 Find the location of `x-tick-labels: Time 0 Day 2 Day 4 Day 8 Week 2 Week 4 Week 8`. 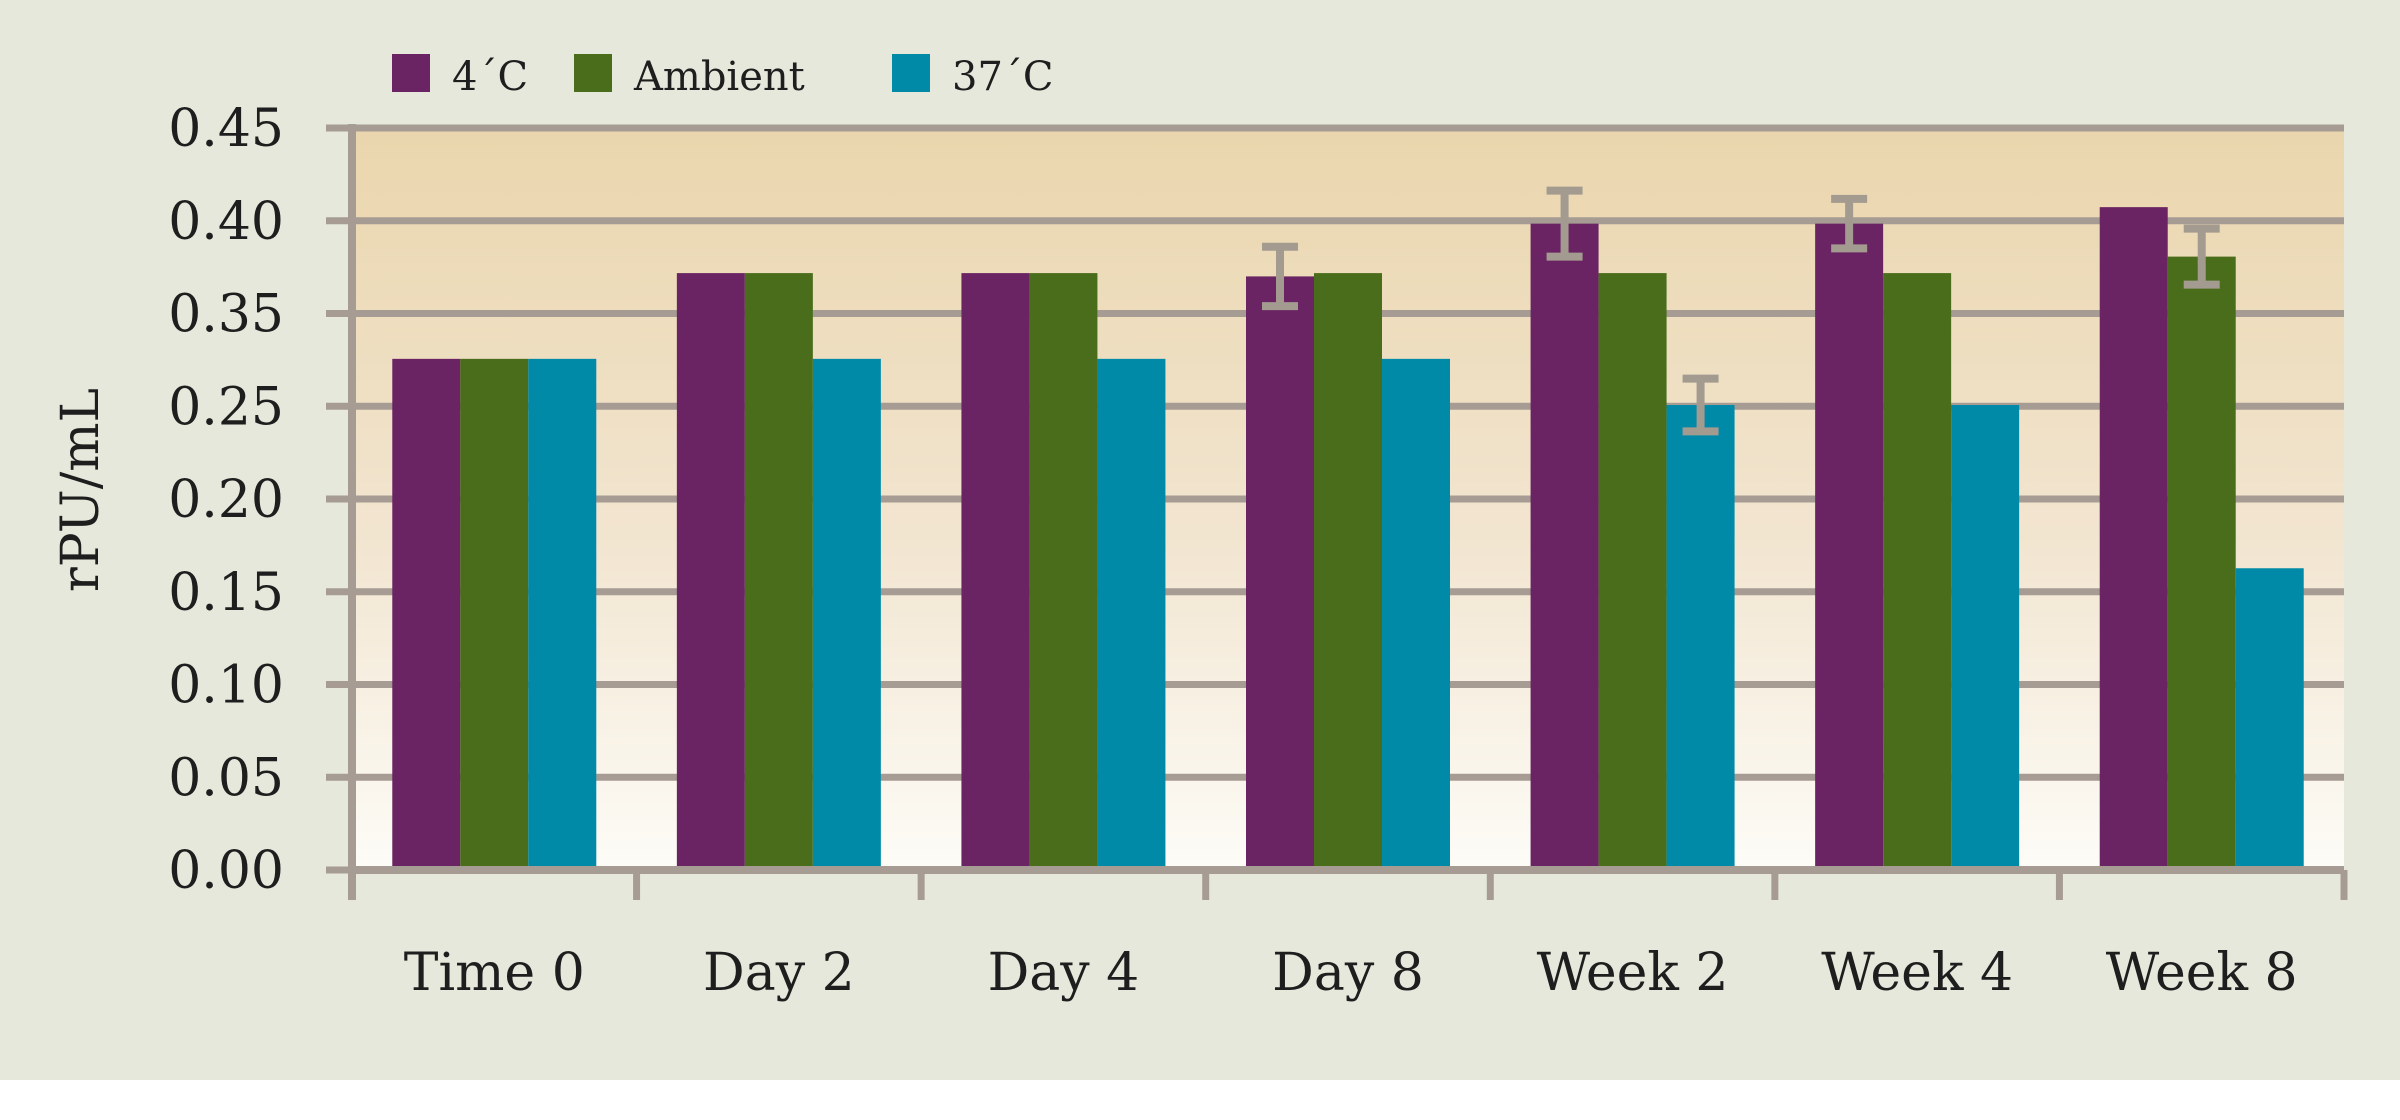

x-tick-labels: Time 0 Day 2 Day 4 Day 8 Week 2 Week 4 Week 8 is located at coordinates (1351, 973).